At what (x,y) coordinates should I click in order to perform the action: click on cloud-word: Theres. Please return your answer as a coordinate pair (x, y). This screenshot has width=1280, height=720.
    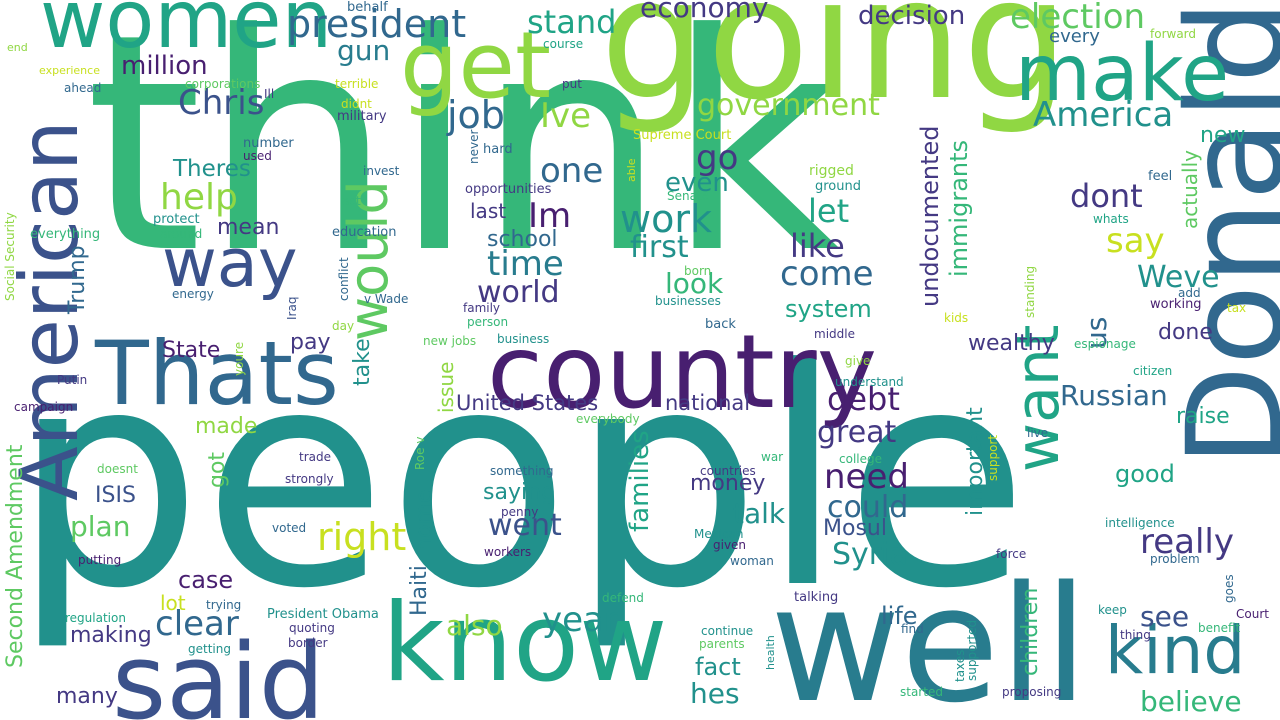
    Looking at the image, I should click on (212, 169).